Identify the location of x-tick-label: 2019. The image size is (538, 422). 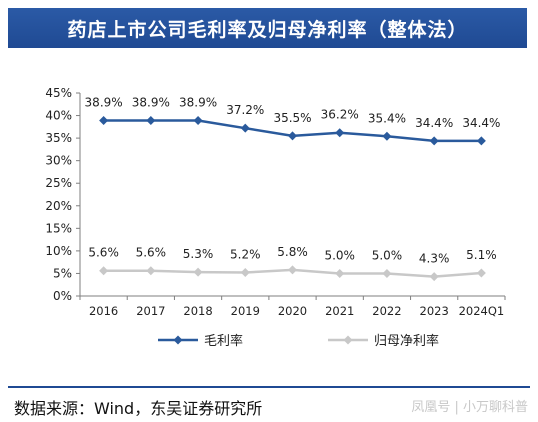
(245, 311).